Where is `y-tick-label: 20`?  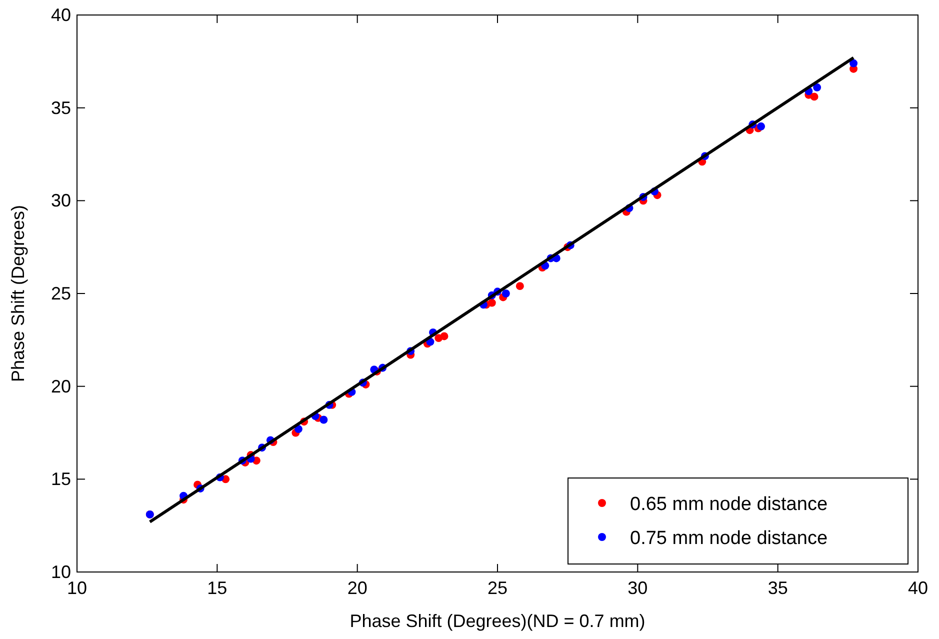
y-tick-label: 20 is located at coordinates (60, 386).